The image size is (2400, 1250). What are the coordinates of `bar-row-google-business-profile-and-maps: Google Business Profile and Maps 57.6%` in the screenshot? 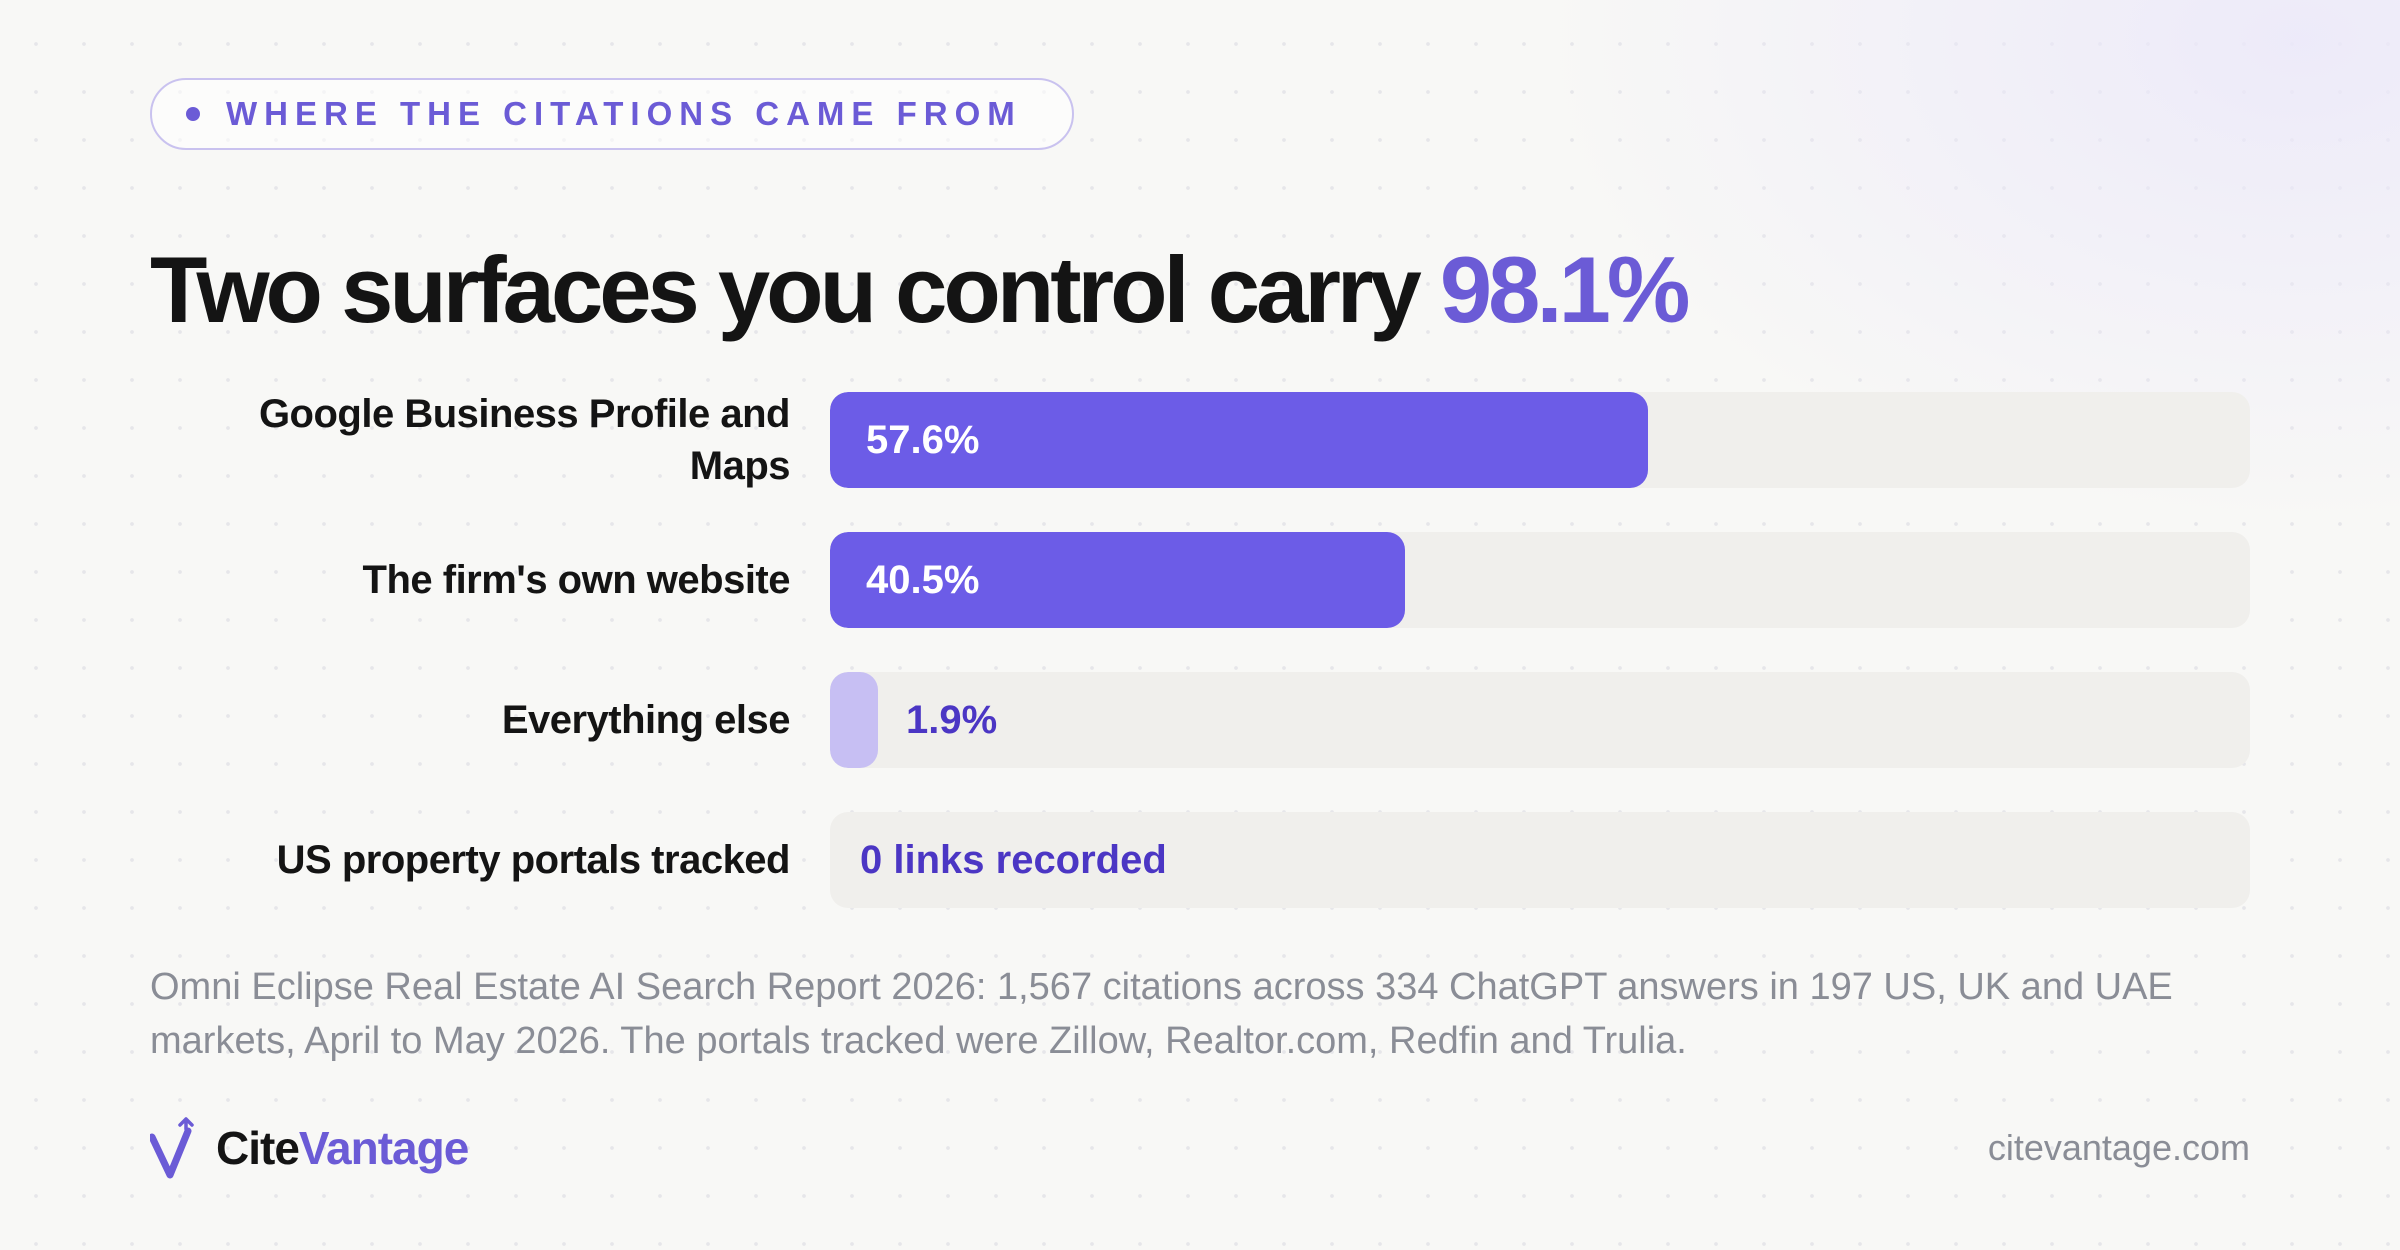 It's located at (1200, 440).